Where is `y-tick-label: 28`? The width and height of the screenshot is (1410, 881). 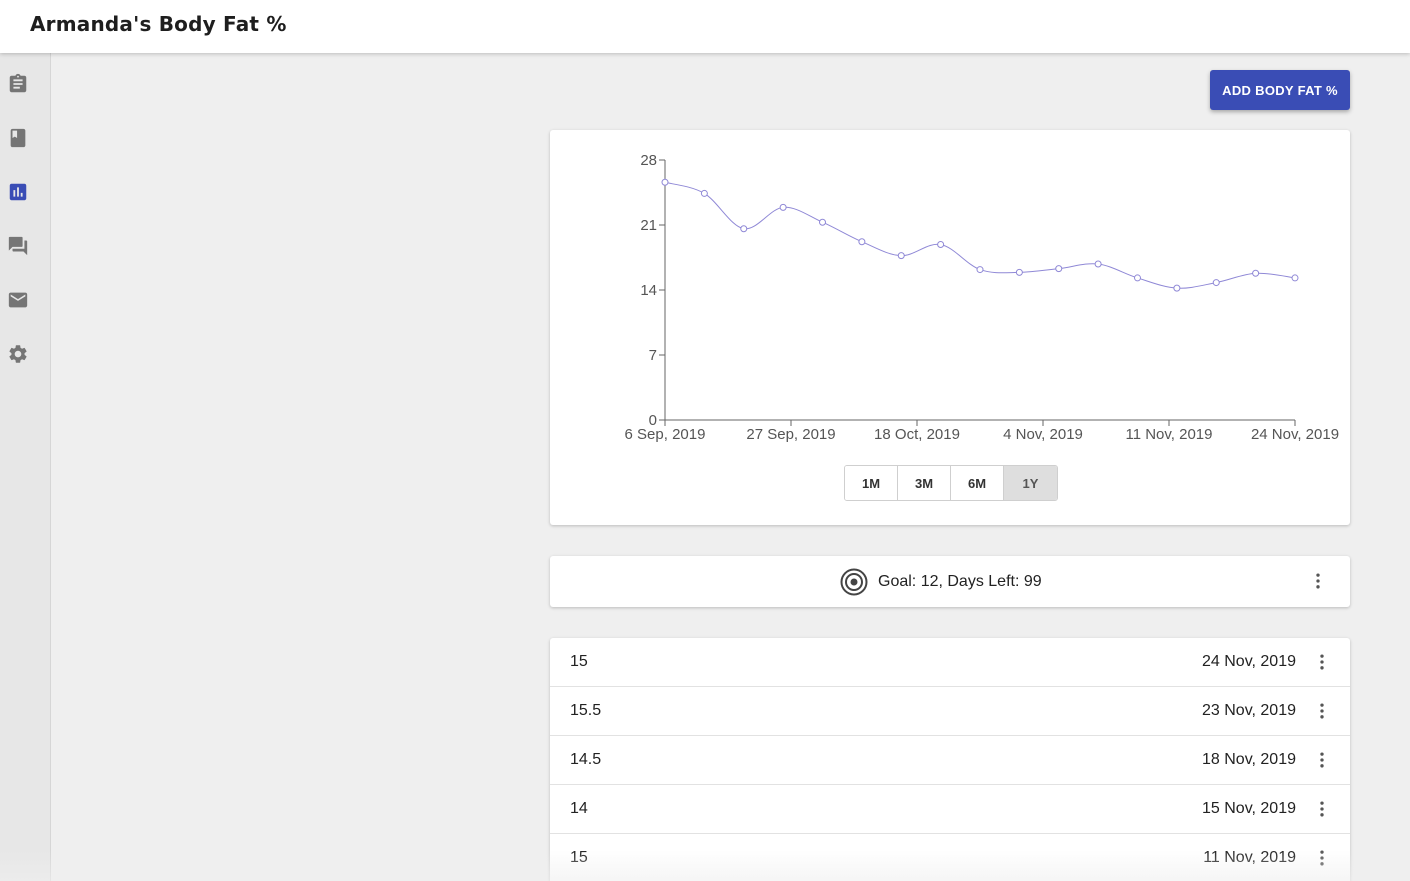 y-tick-label: 28 is located at coordinates (648, 160).